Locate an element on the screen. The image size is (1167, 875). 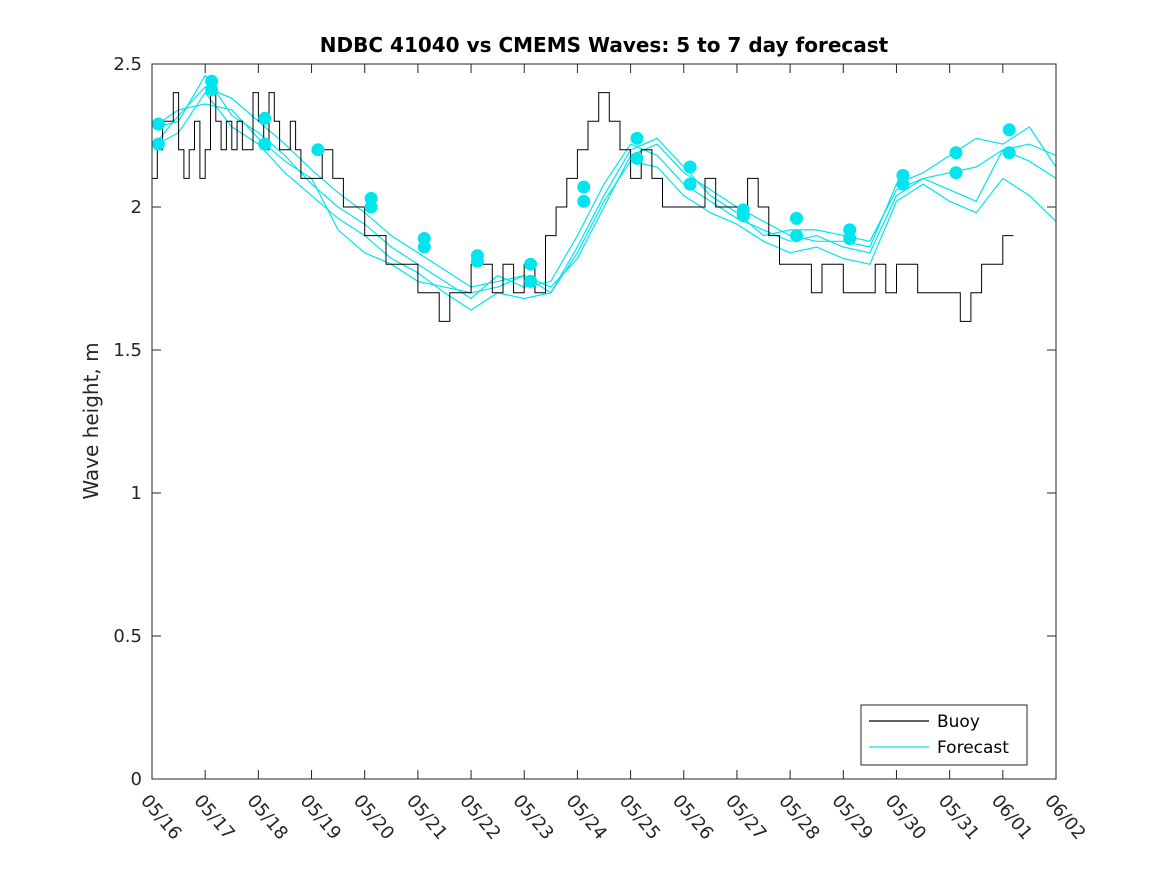
legend-box is located at coordinates (944, 735).